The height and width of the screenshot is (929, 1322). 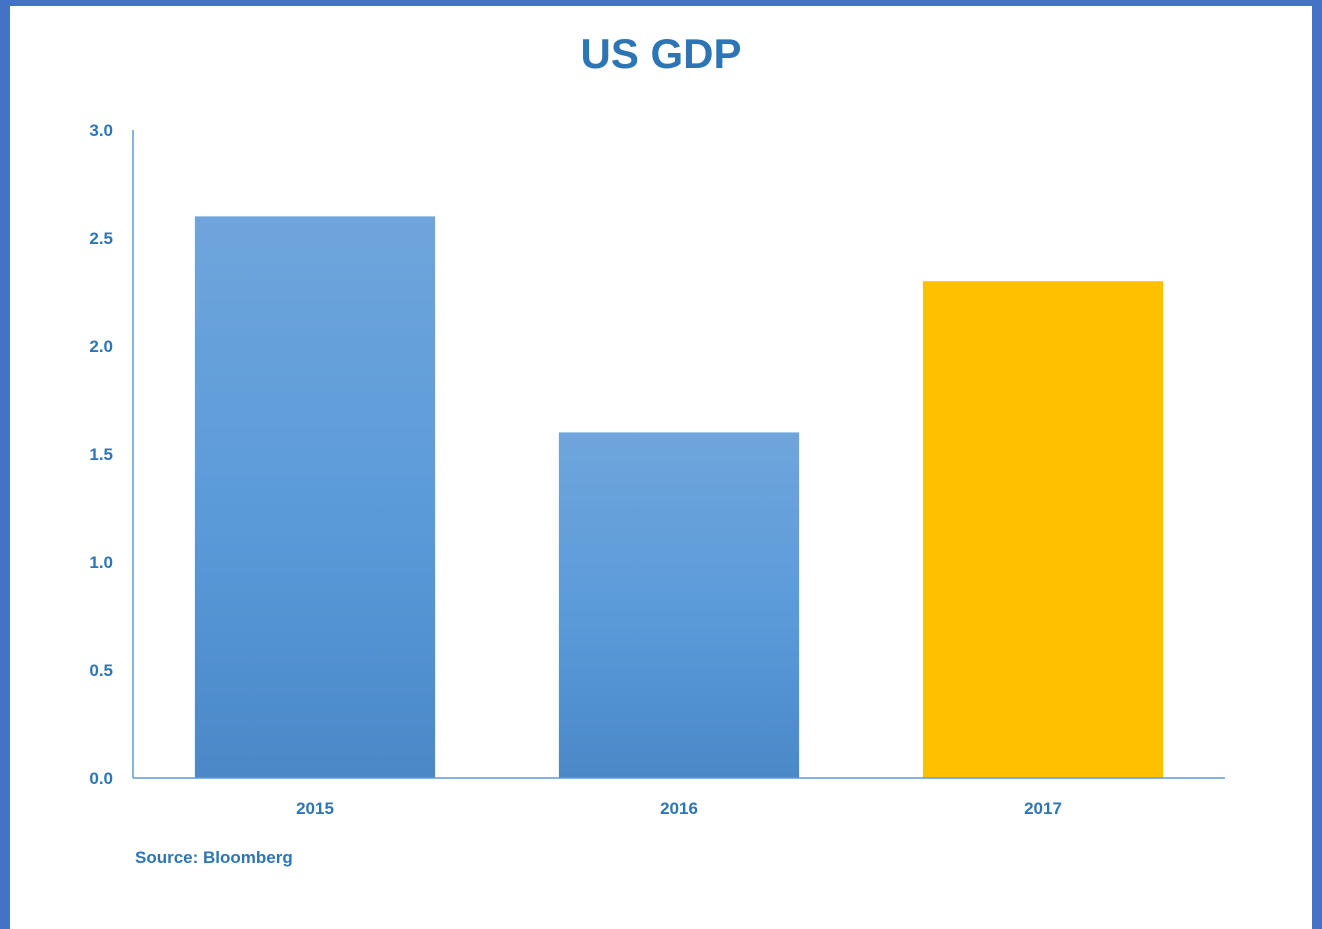 I want to click on y-tick-label: 1.5, so click(x=101, y=454).